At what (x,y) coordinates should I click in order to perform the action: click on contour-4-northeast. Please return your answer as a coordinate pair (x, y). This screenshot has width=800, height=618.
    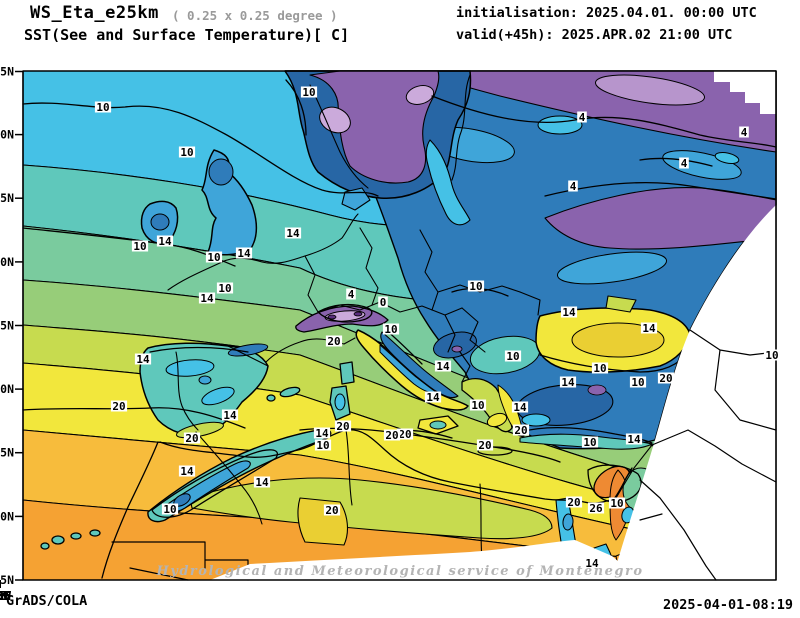
    Looking at the image, I should click on (604, 121).